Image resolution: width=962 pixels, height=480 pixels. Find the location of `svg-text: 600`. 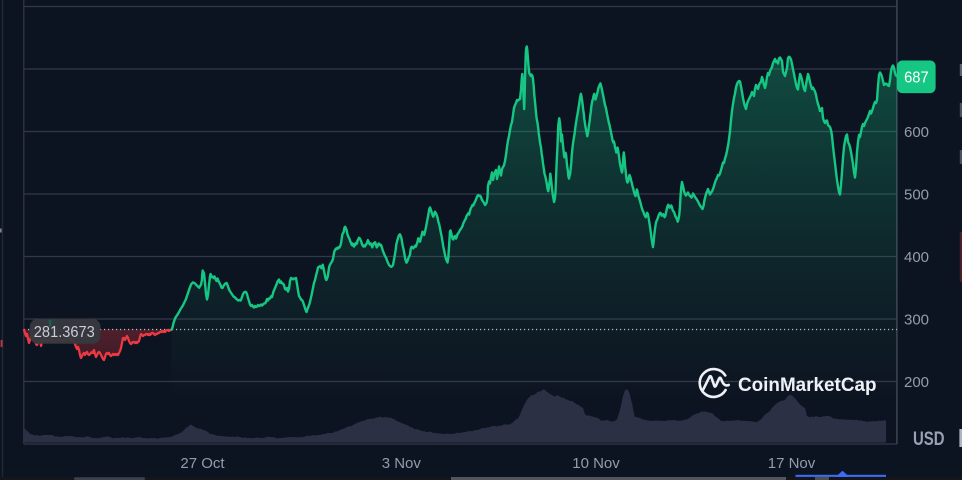

svg-text: 600 is located at coordinates (916, 132).